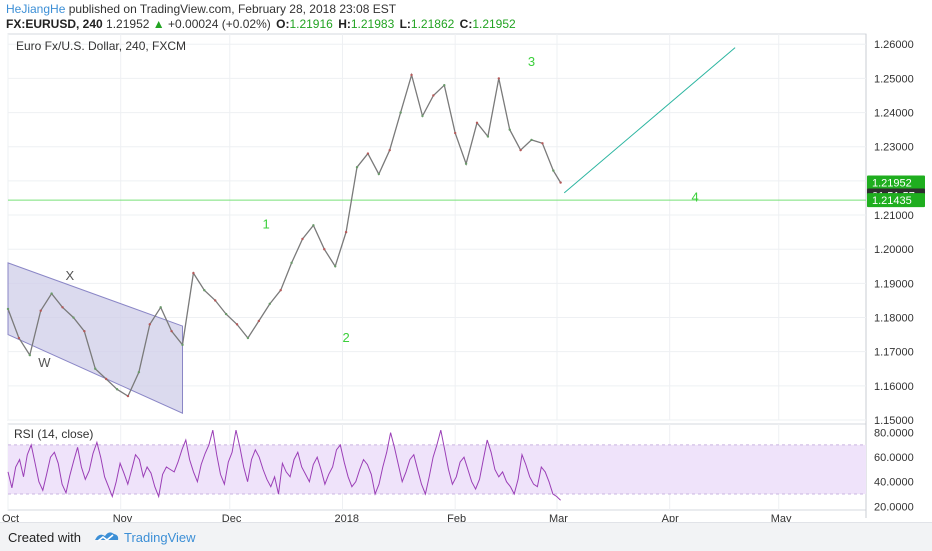 Image resolution: width=932 pixels, height=551 pixels. What do you see at coordinates (531, 61) in the screenshot?
I see `wave-label-3: 3` at bounding box center [531, 61].